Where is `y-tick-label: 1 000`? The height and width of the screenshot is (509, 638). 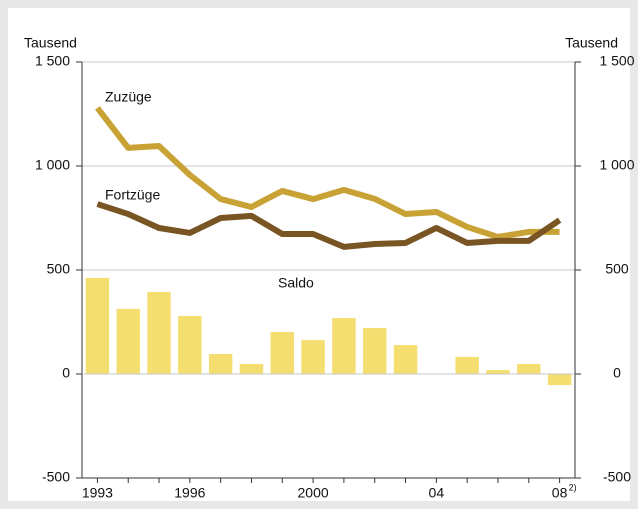 y-tick-label: 1 000 is located at coordinates (52, 165).